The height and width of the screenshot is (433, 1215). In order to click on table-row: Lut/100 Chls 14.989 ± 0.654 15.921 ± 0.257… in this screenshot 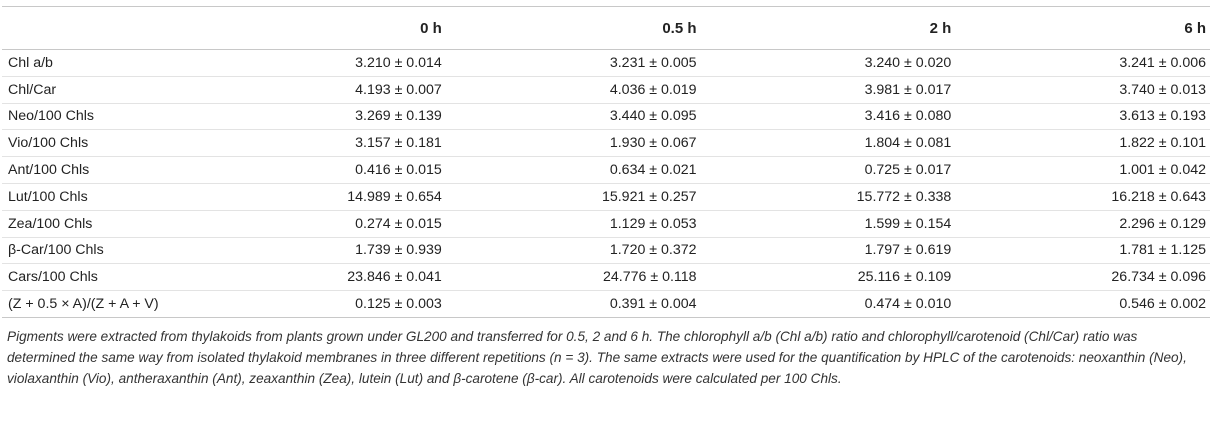, I will do `click(606, 196)`.